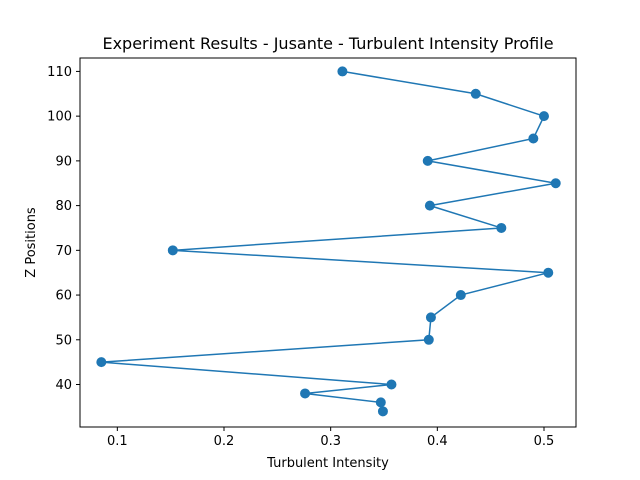 The height and width of the screenshot is (480, 640). Describe the element at coordinates (224, 441) in the screenshot. I see `x-tick-label: 0.2` at that location.